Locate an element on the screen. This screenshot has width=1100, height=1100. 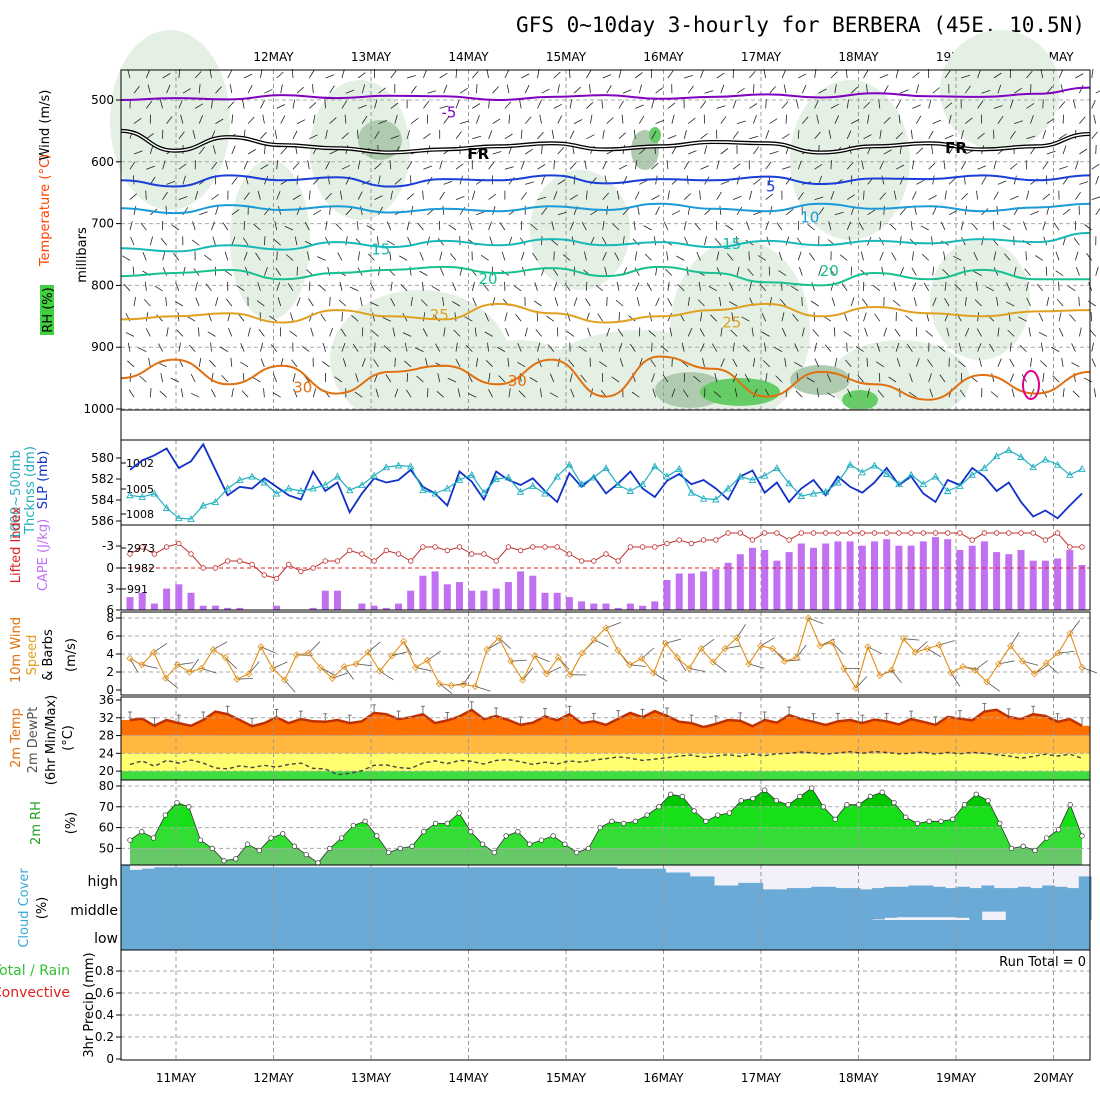
date-label-top: 14MAY is located at coordinates (468, 57).